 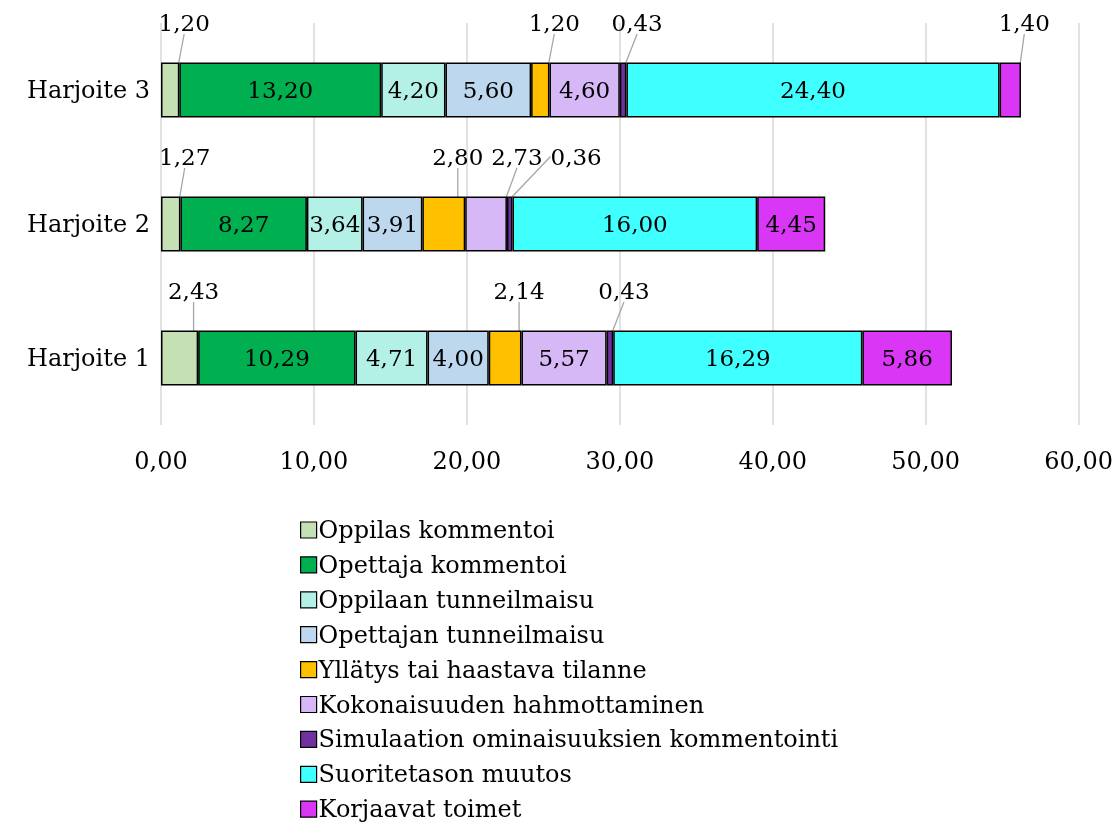 What do you see at coordinates (482, 669) in the screenshot?
I see `legend-label: Yllätys tai haastava tilanne` at bounding box center [482, 669].